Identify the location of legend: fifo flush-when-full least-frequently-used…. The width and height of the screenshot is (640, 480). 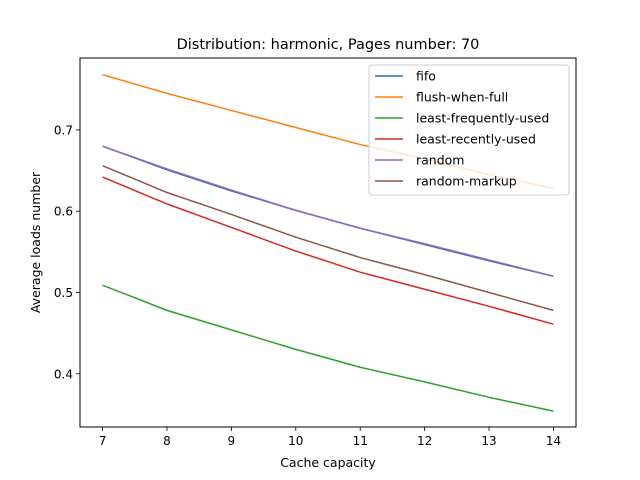
(469, 130).